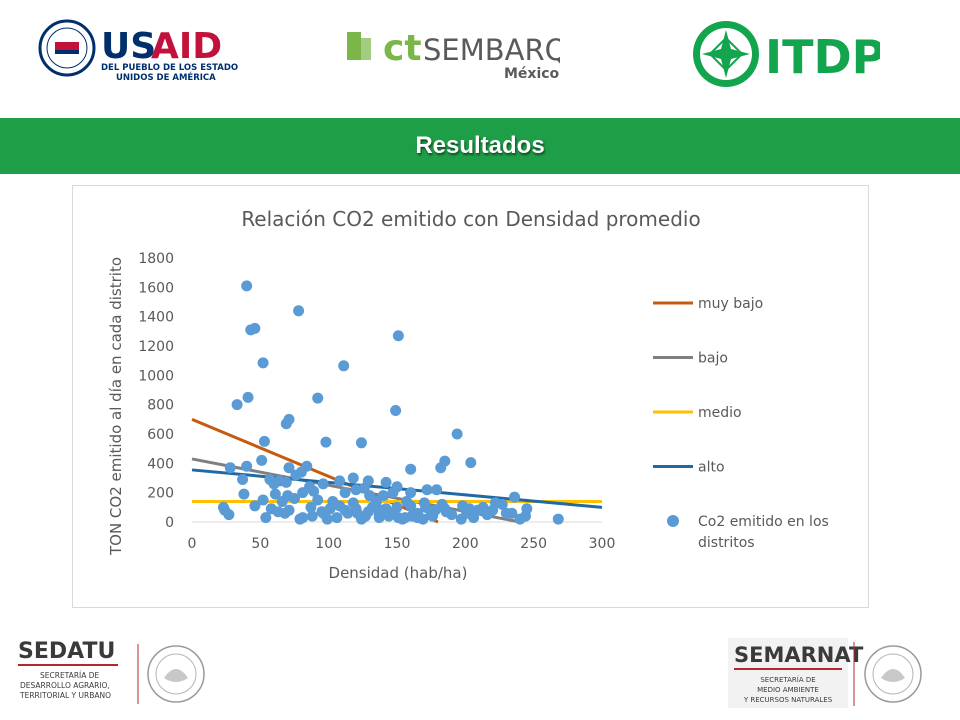  I want to click on y-tick-label: 1400, so click(156, 318).